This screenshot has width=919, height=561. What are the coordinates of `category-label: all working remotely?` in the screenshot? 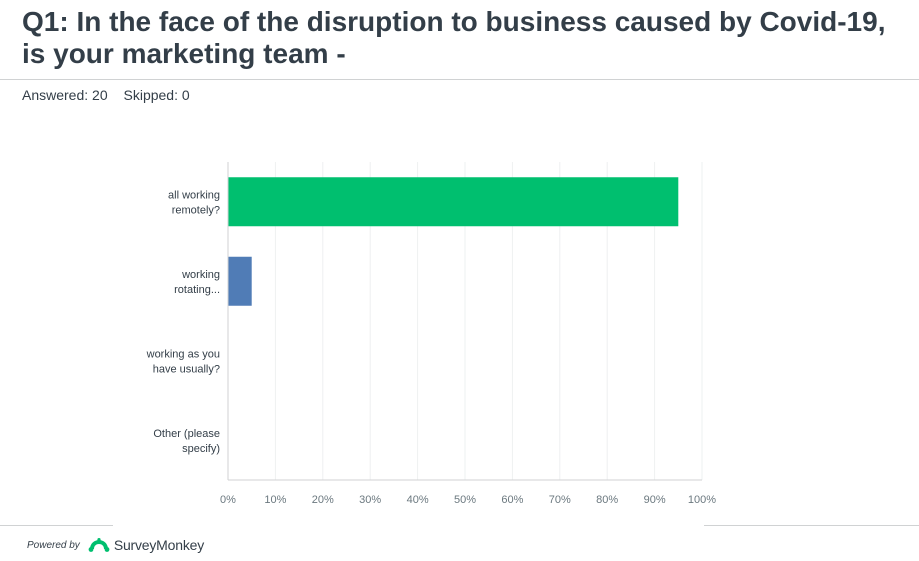 It's located at (194, 202).